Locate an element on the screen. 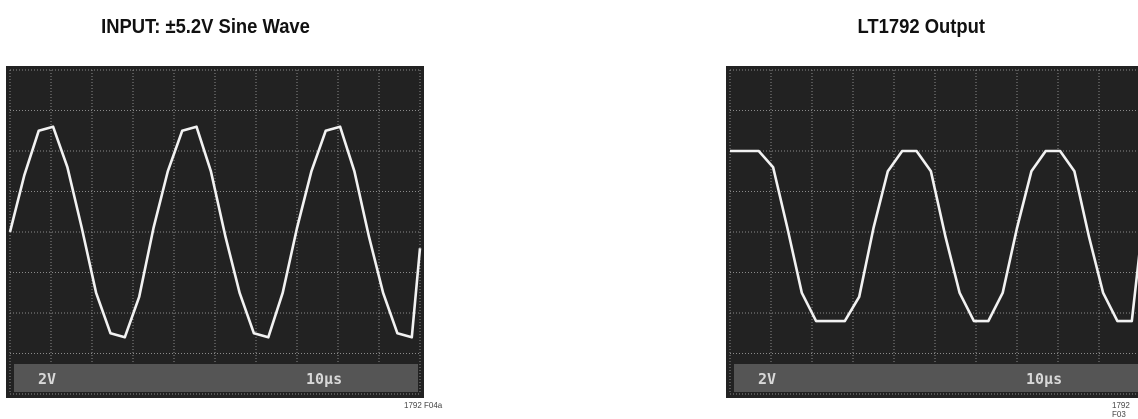 Image resolution: width=1138 pixels, height=419 pixels. output-panel-title: LT1792 Output is located at coordinates (921, 27).